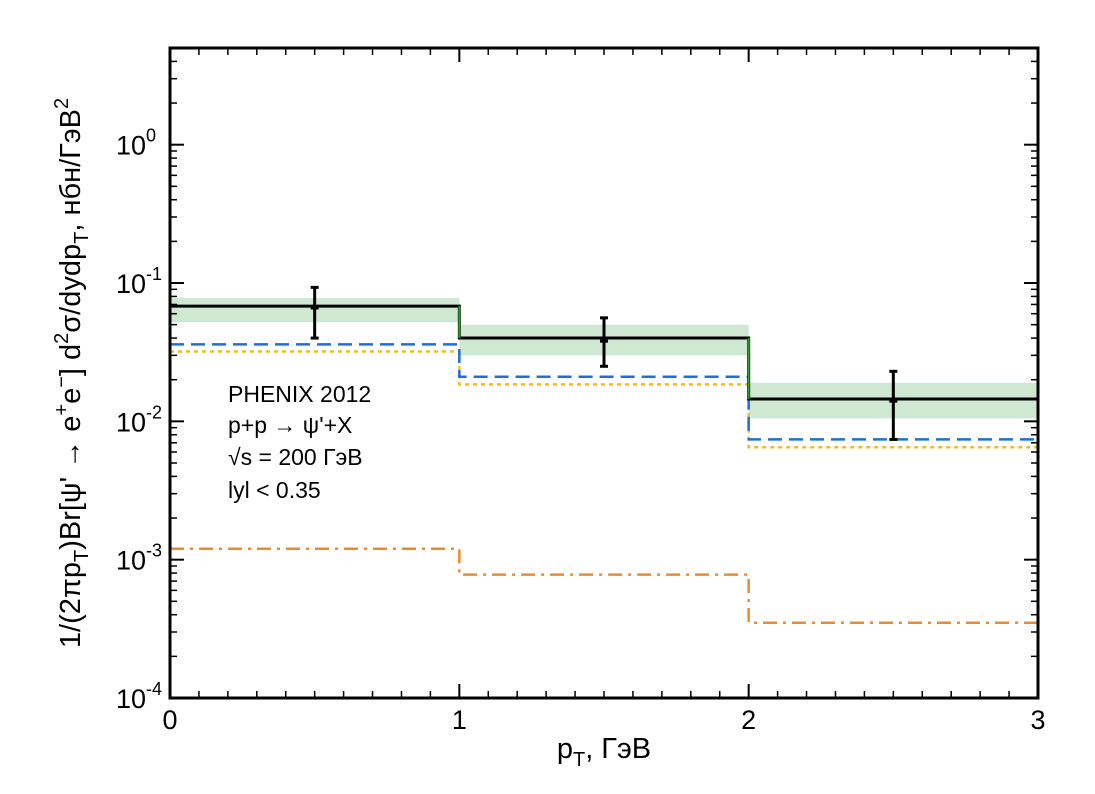  What do you see at coordinates (139, 281) in the screenshot?
I see `y-tick-label: 10⁻¹` at bounding box center [139, 281].